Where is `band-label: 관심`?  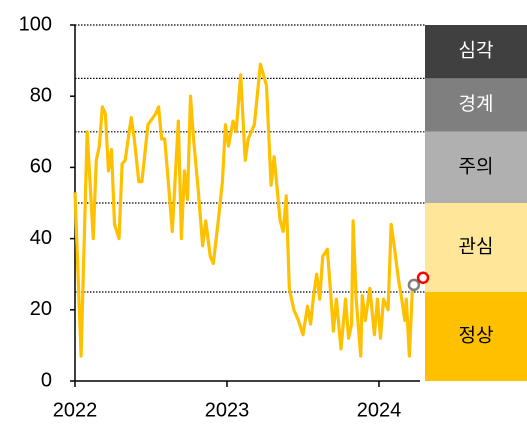 band-label: 관심 is located at coordinates (476, 247).